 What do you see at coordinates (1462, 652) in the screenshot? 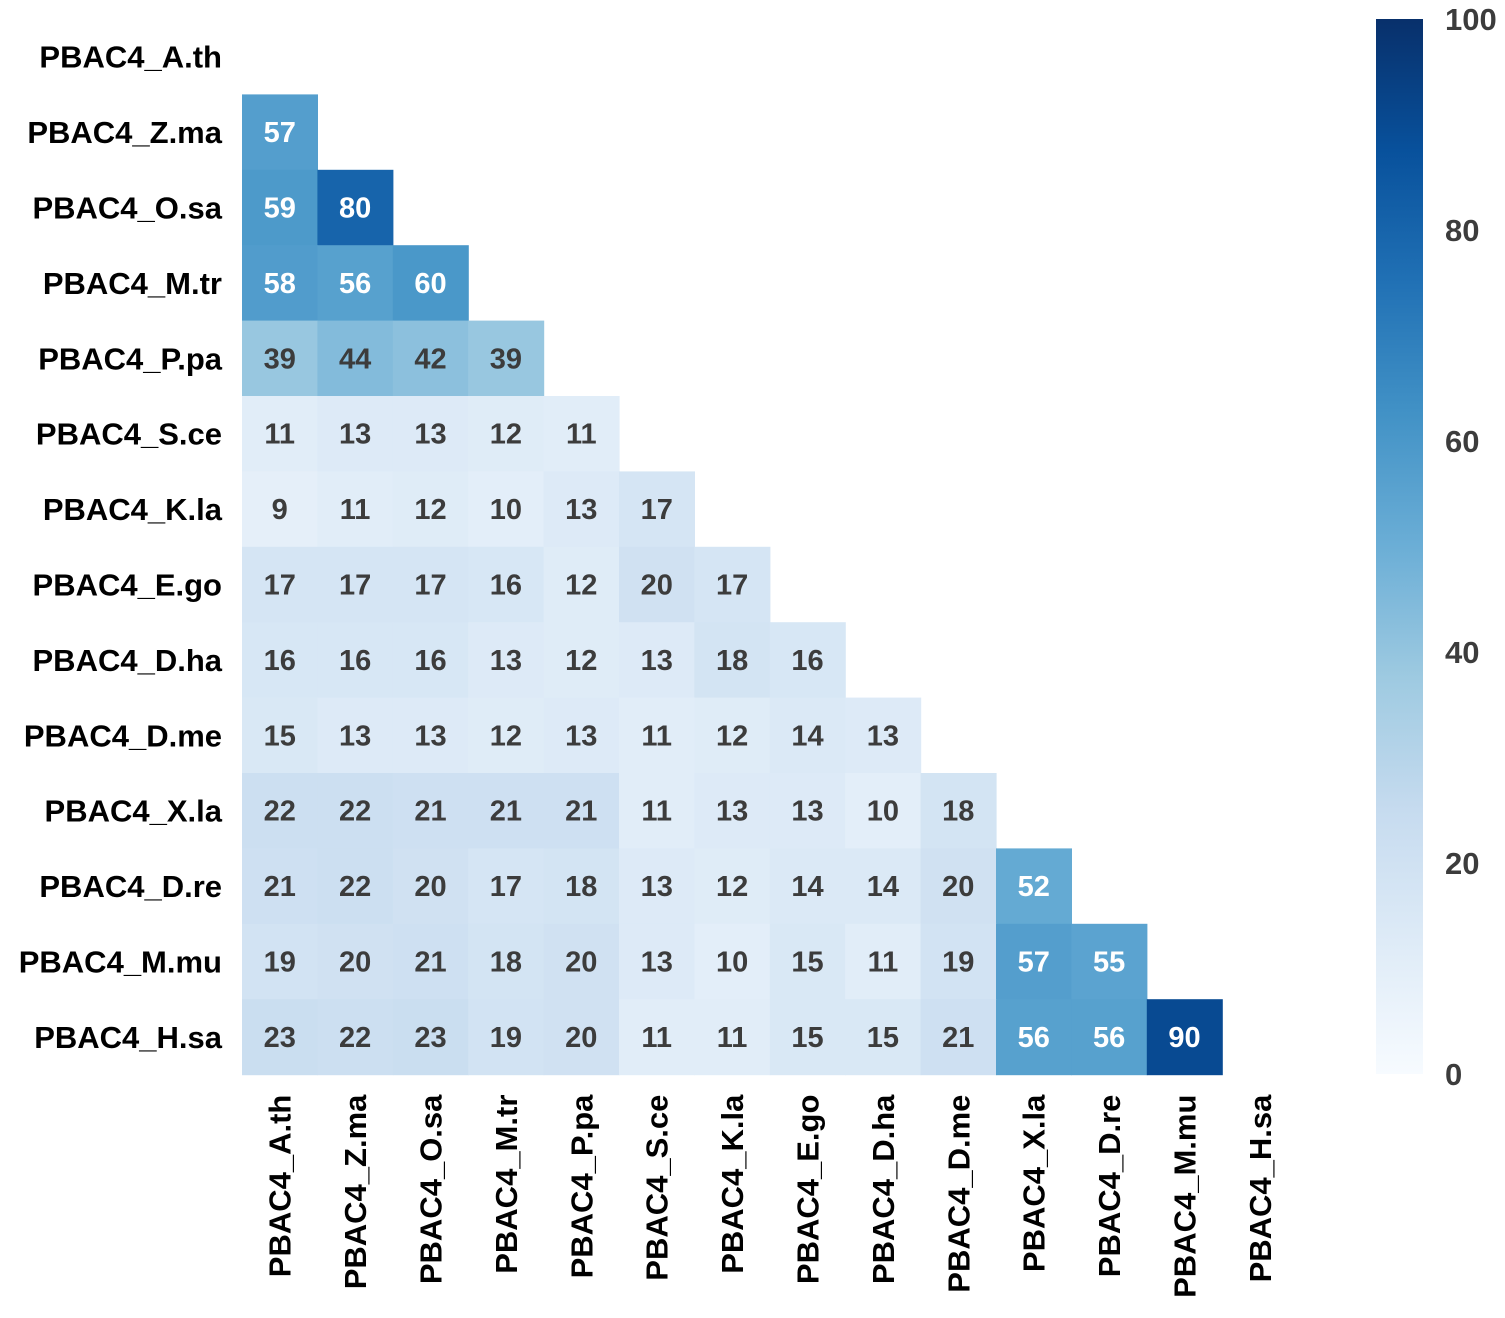
I see `colorbar-tick-label: 40` at bounding box center [1462, 652].